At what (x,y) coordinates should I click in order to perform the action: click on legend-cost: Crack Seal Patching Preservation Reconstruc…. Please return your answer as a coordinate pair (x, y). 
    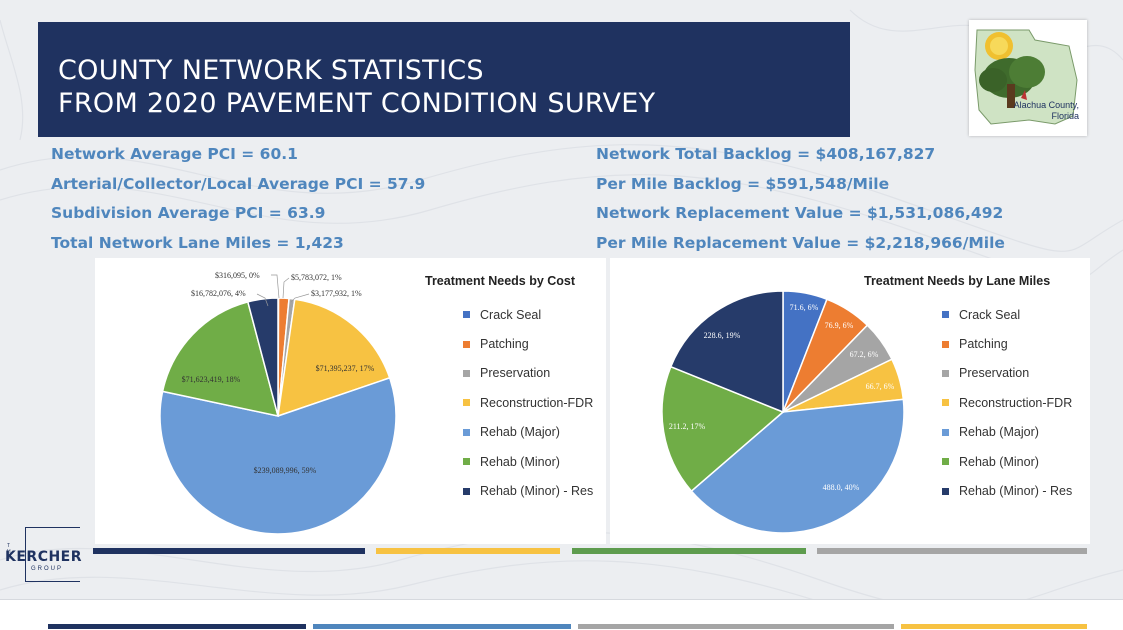
    Looking at the image, I should click on (528, 403).